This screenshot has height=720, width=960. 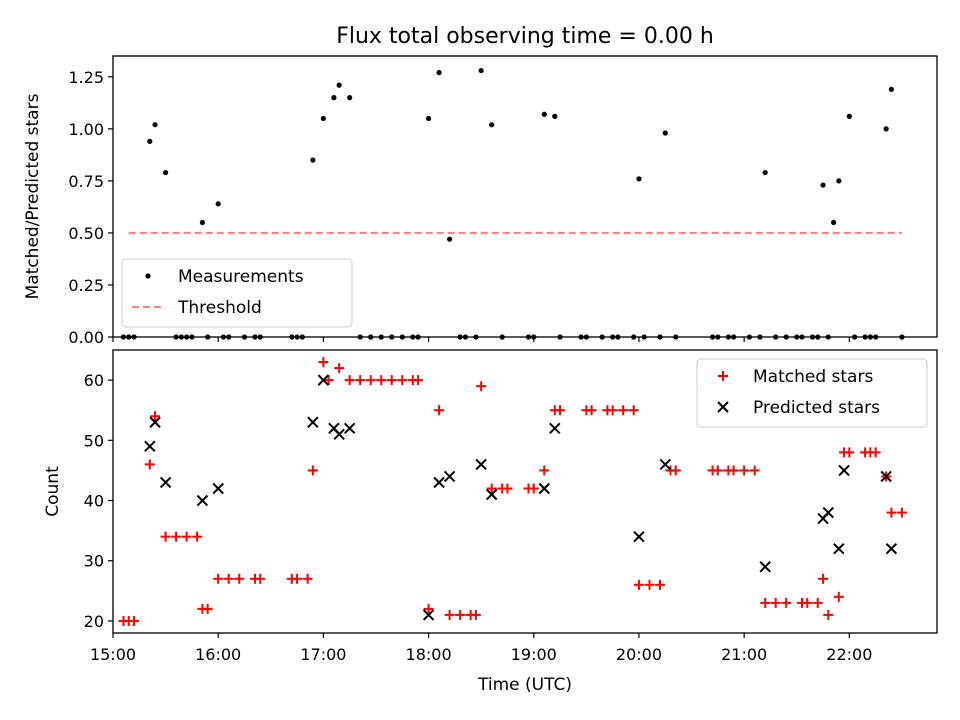 What do you see at coordinates (53, 491) in the screenshot?
I see `bottom-panel-y-axis-label: Count` at bounding box center [53, 491].